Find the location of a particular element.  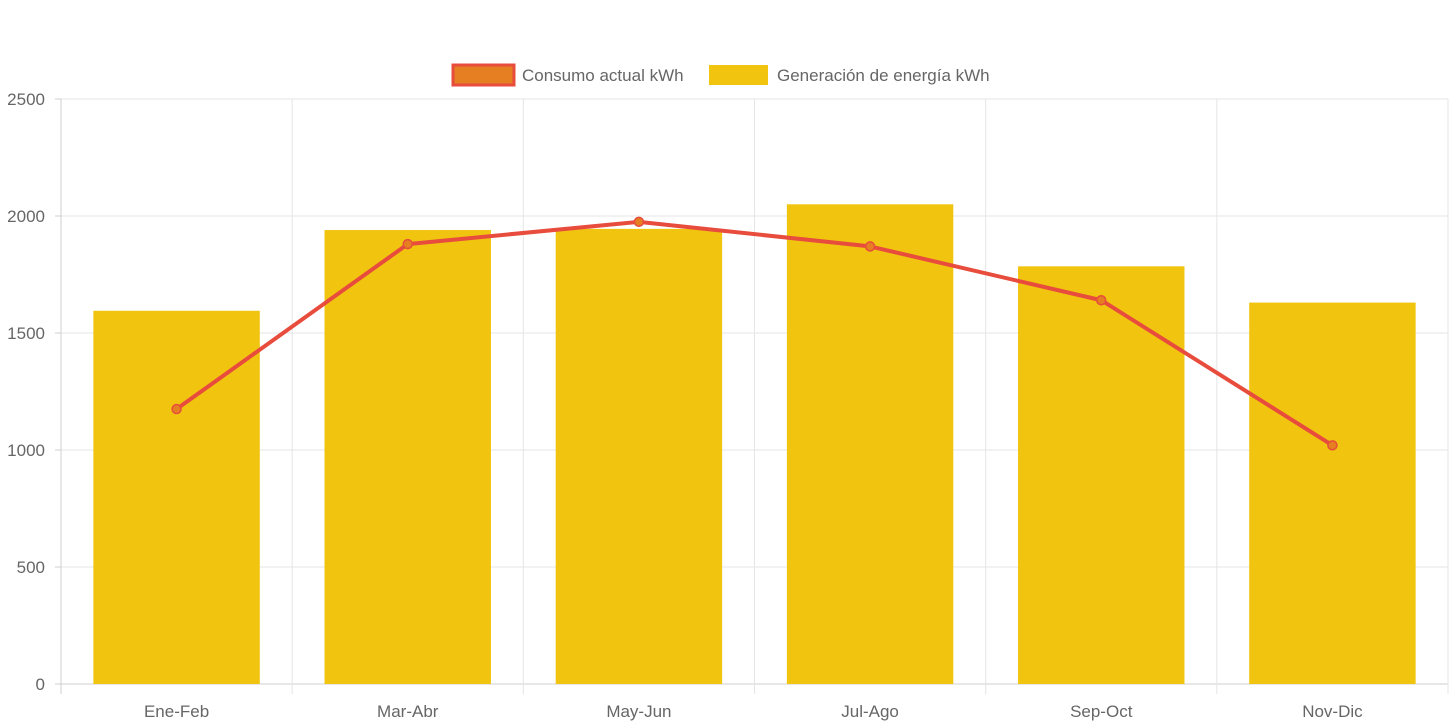

y-tick-label: 1500 is located at coordinates (26, 333).